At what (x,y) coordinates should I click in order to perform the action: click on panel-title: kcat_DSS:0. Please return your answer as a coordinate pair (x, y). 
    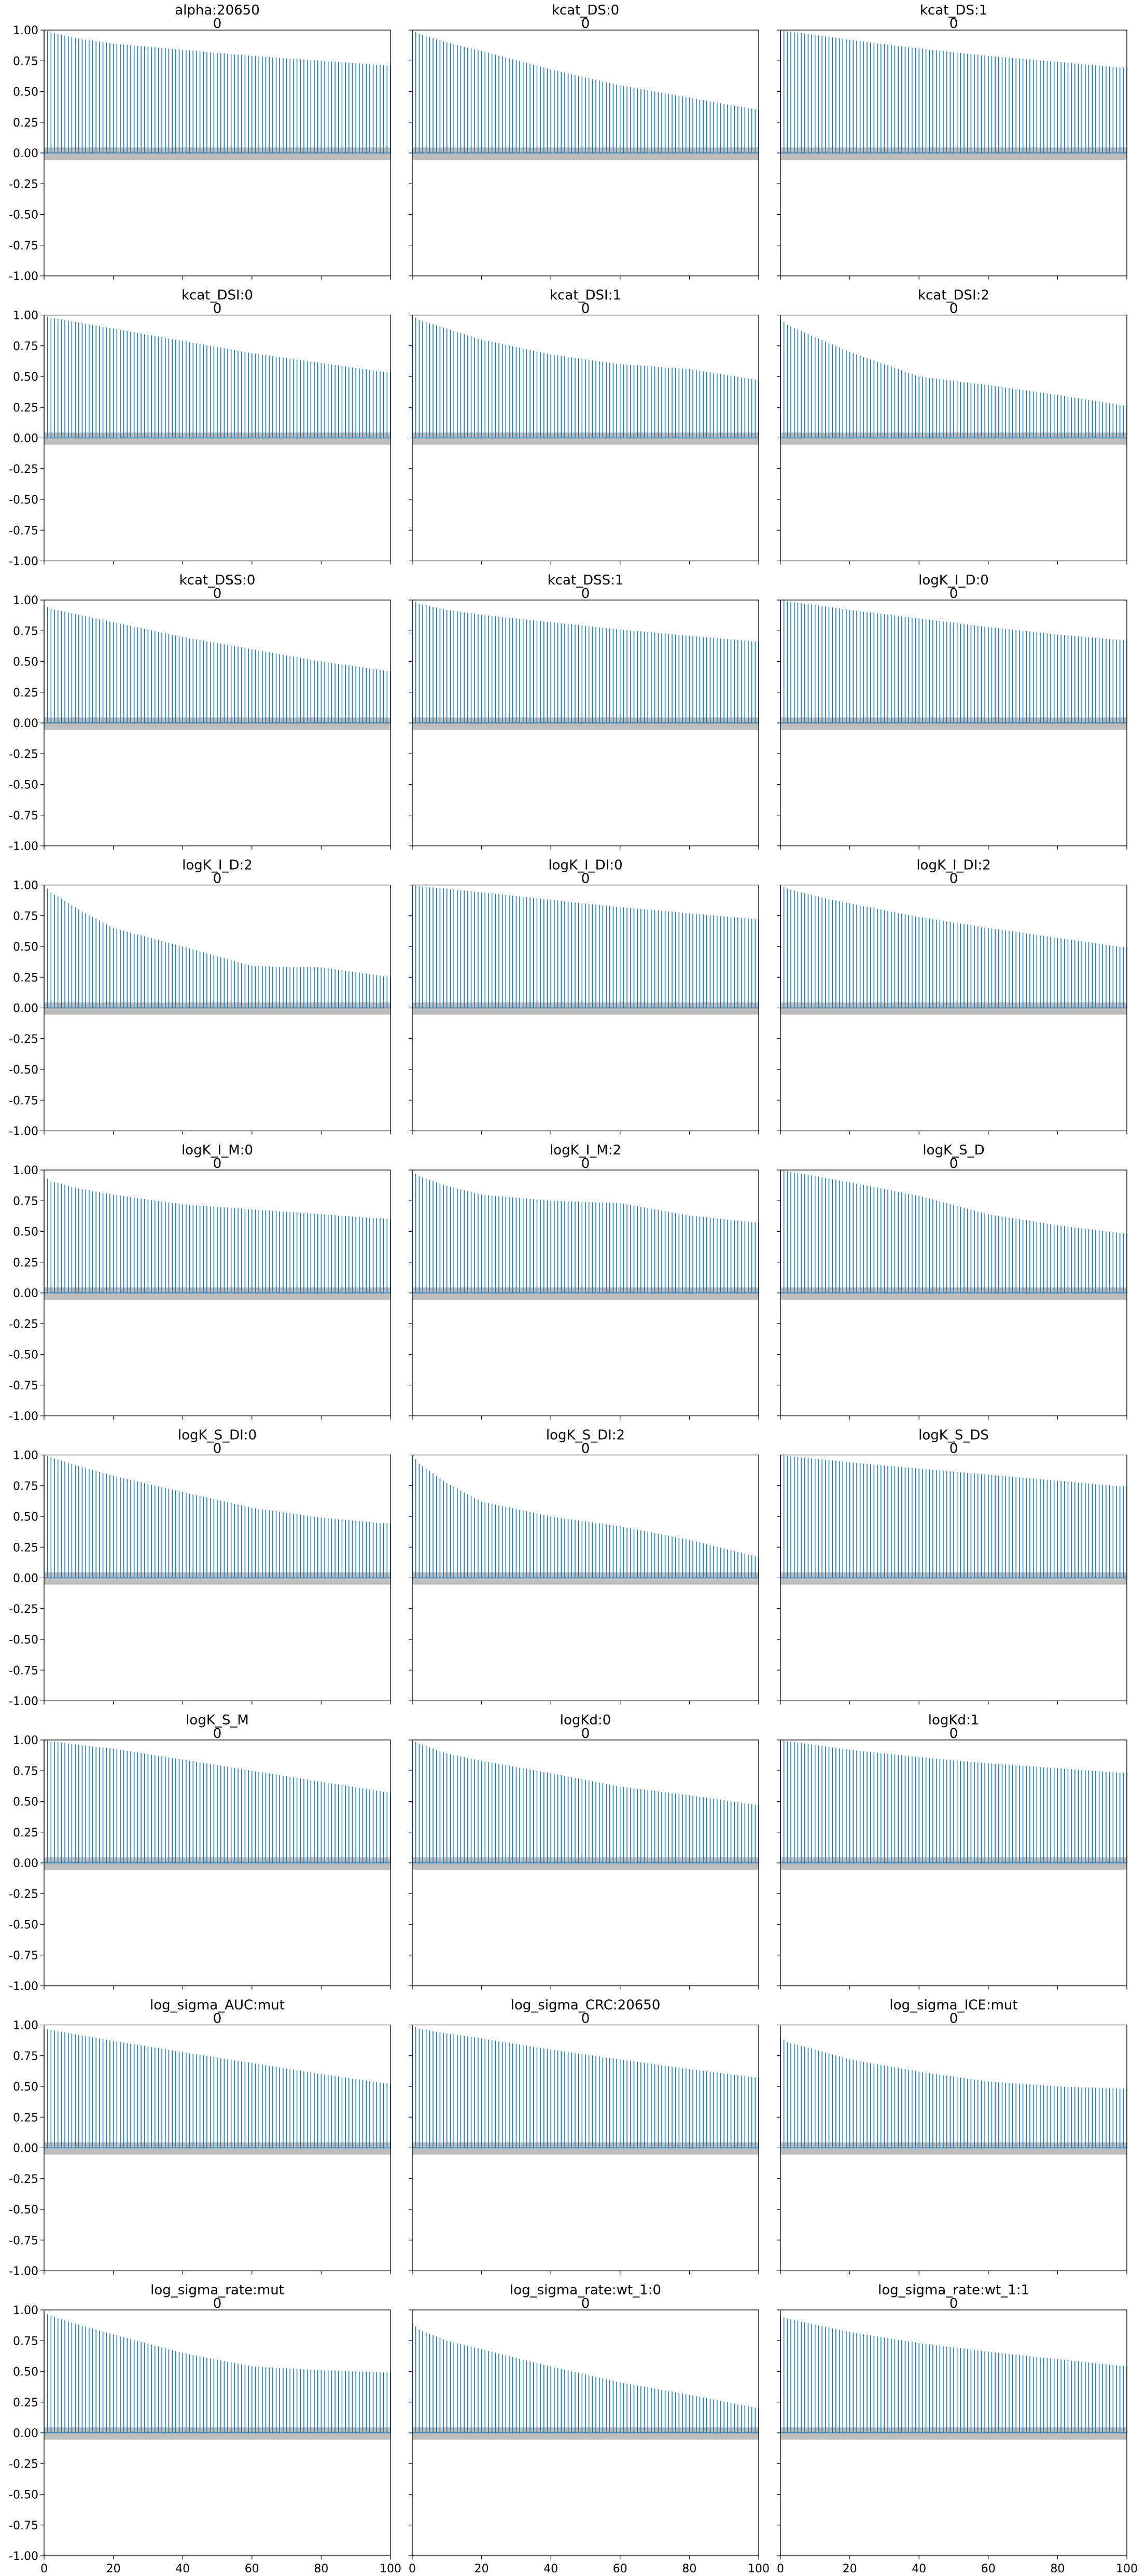
    Looking at the image, I should click on (218, 580).